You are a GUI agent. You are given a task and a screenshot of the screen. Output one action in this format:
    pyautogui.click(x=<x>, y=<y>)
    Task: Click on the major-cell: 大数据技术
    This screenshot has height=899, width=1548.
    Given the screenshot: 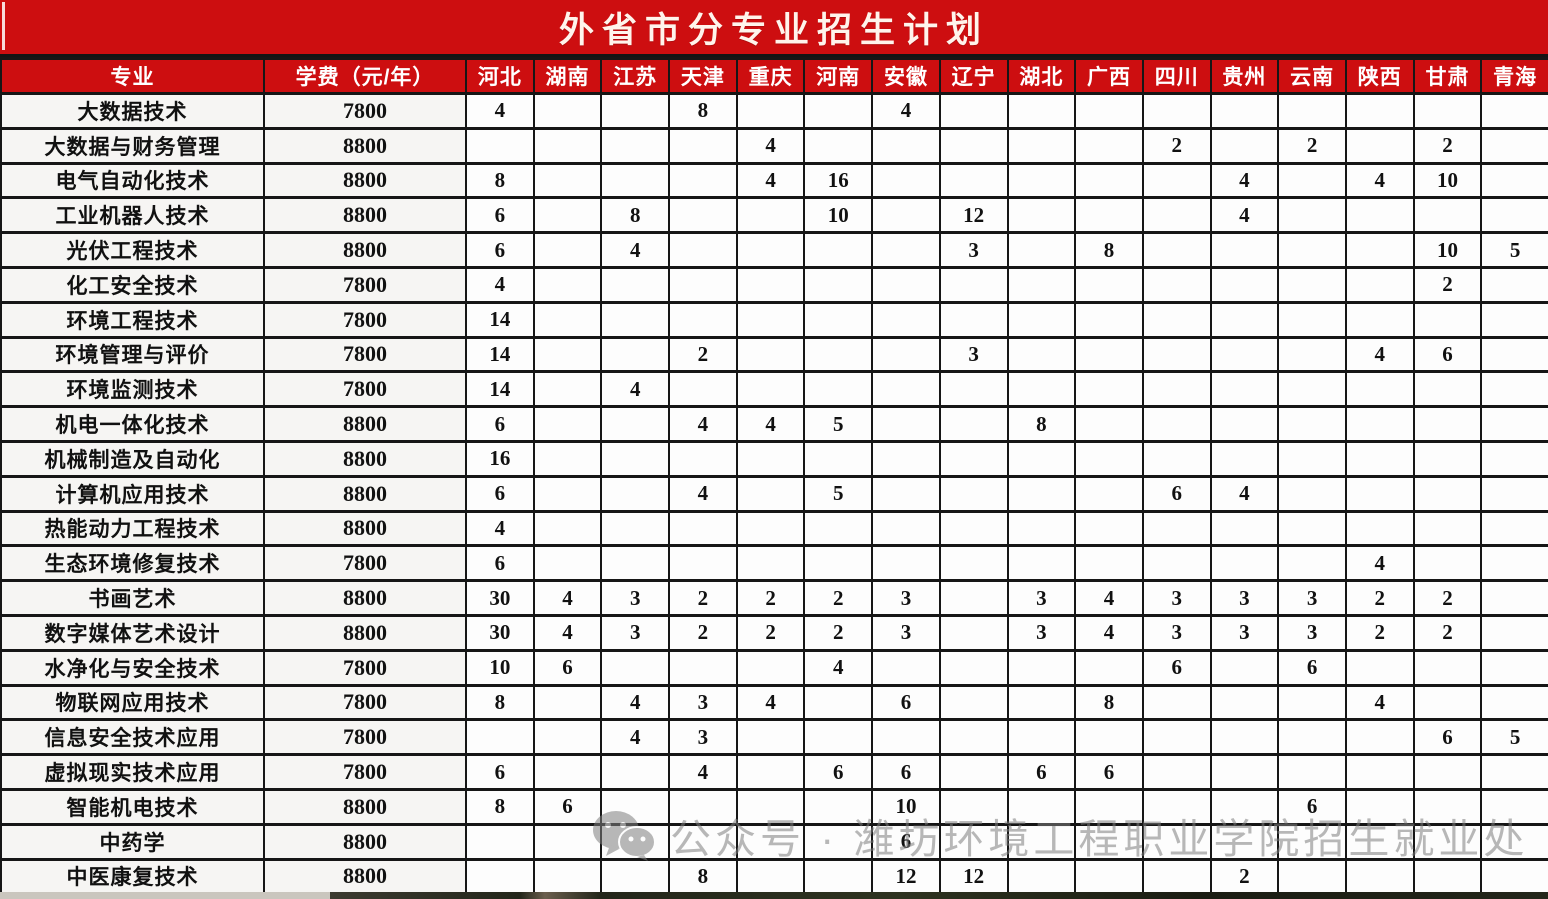 What is the action you would take?
    pyautogui.click(x=132, y=111)
    